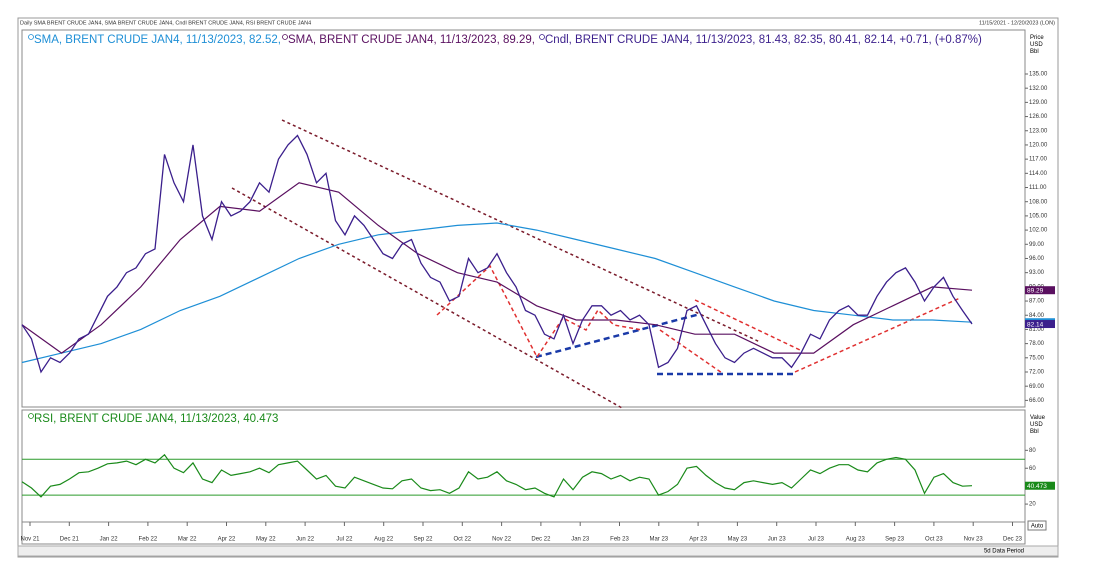 The width and height of the screenshot is (1097, 572). I want to click on y-tick-label: 84.00, so click(1037, 316).